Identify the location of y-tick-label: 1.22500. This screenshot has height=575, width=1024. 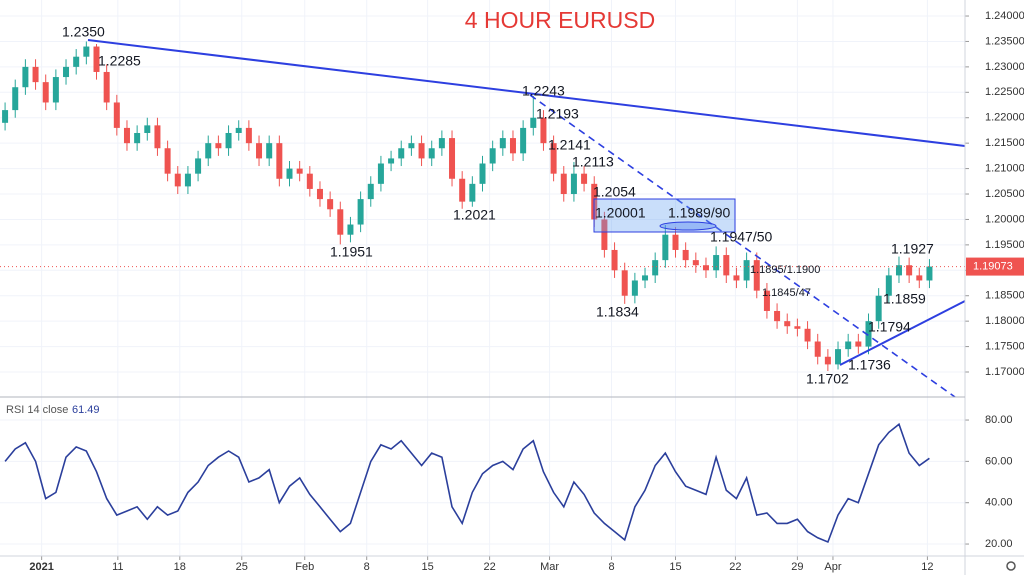
(1004, 92).